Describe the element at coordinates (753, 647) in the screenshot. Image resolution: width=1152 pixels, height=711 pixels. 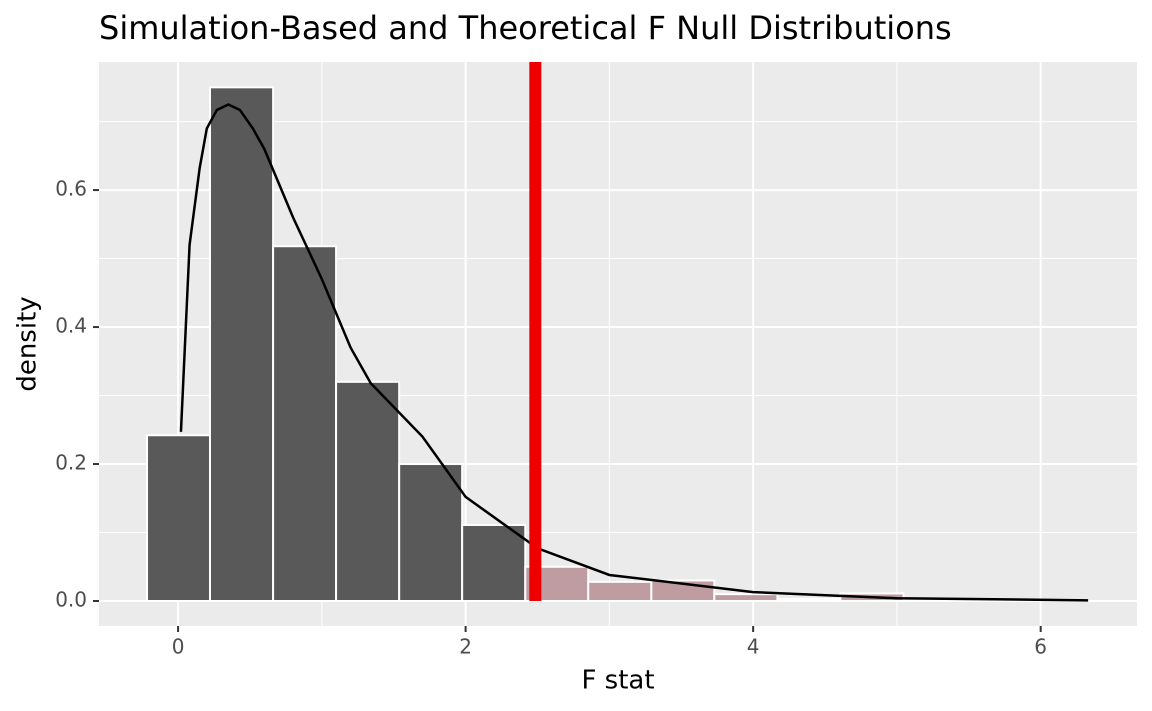
I see `x-tick-label: 4` at that location.